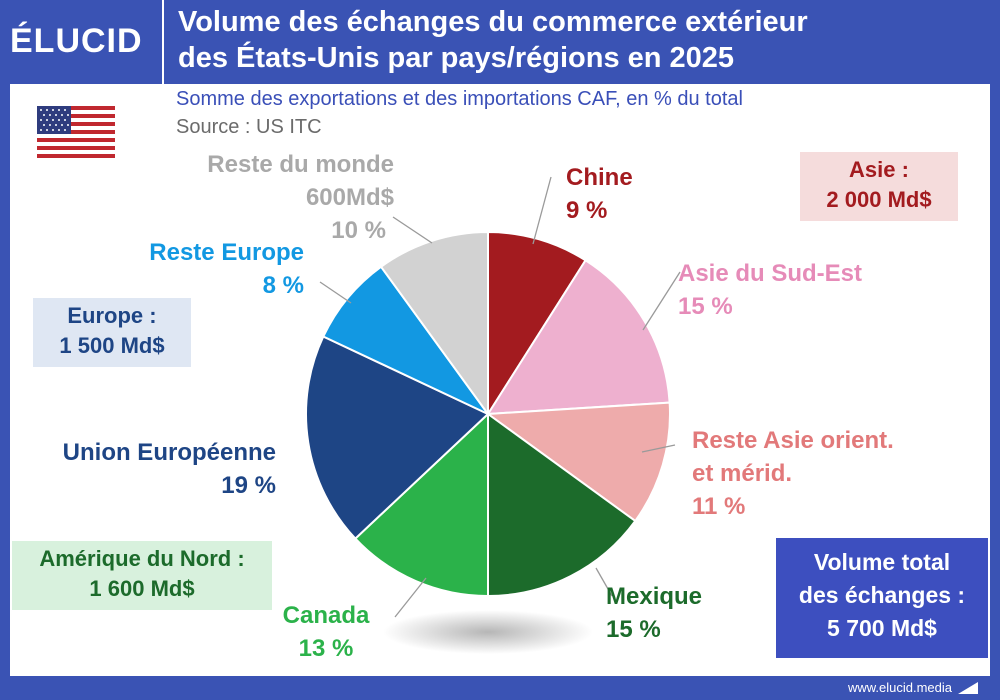 The height and width of the screenshot is (700, 1000). Describe the element at coordinates (153, 469) in the screenshot. I see `label-union-europeenne: Union Européenne 19 %` at that location.